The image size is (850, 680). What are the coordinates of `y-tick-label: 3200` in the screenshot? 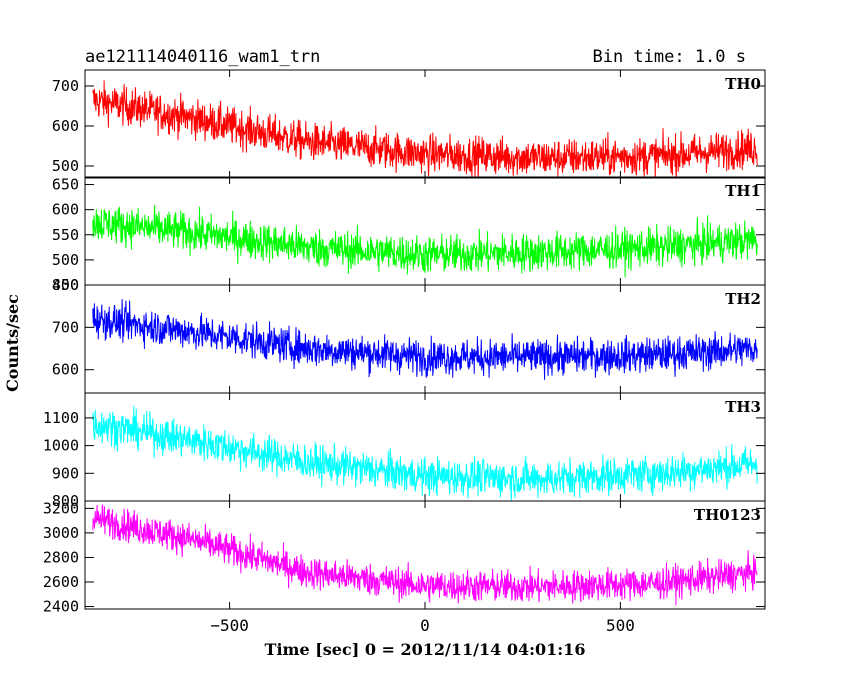 It's located at (61, 508).